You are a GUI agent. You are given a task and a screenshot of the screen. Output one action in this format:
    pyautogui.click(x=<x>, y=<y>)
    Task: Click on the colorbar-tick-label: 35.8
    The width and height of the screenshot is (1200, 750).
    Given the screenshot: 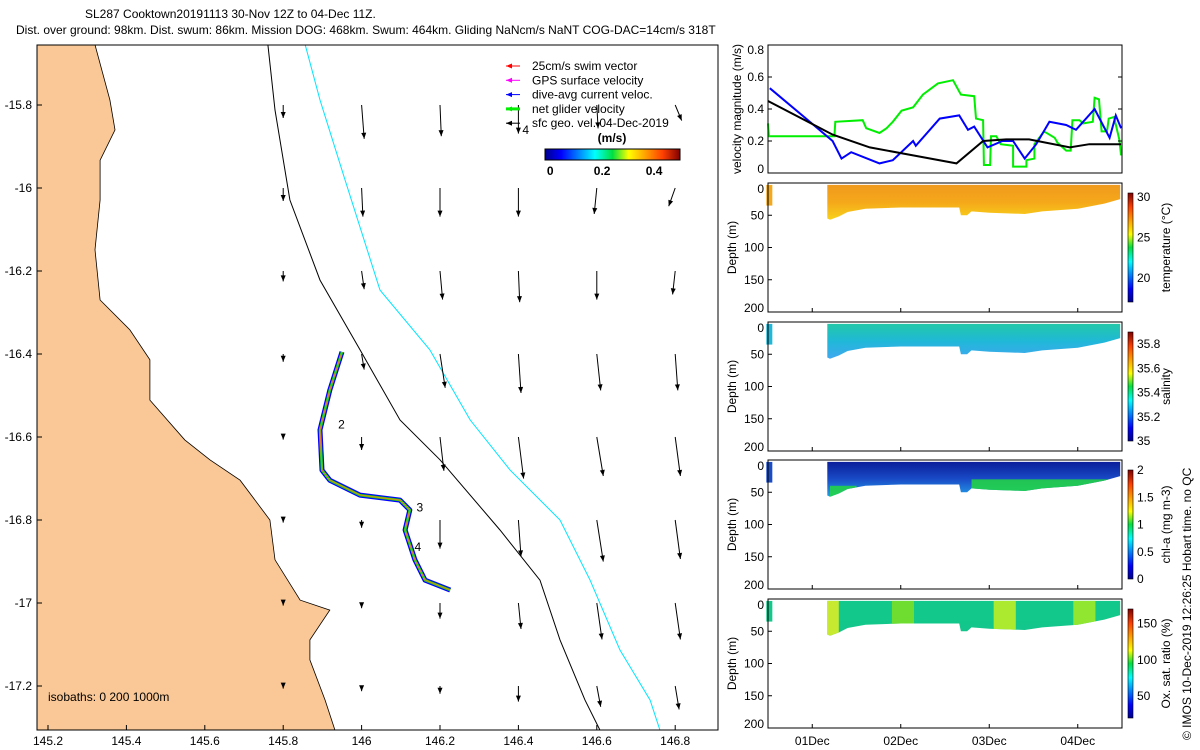 What is the action you would take?
    pyautogui.click(x=1149, y=344)
    